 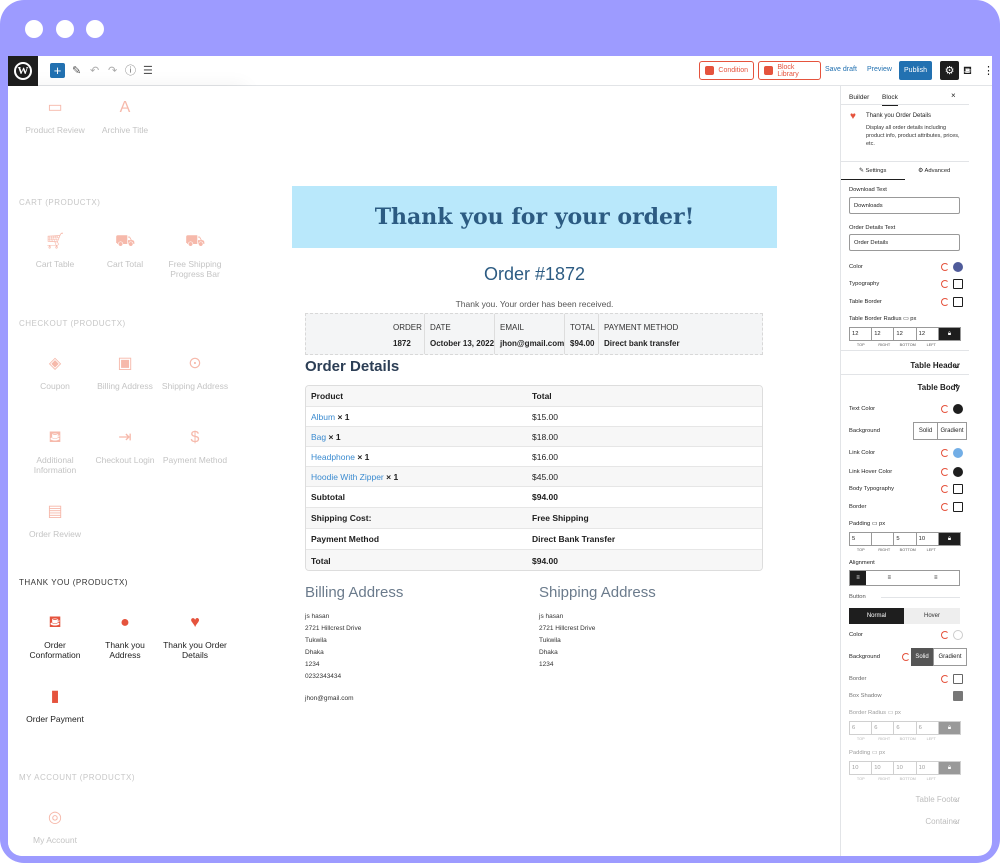 What do you see at coordinates (316, 640) in the screenshot?
I see `billing-line: Tukwila` at bounding box center [316, 640].